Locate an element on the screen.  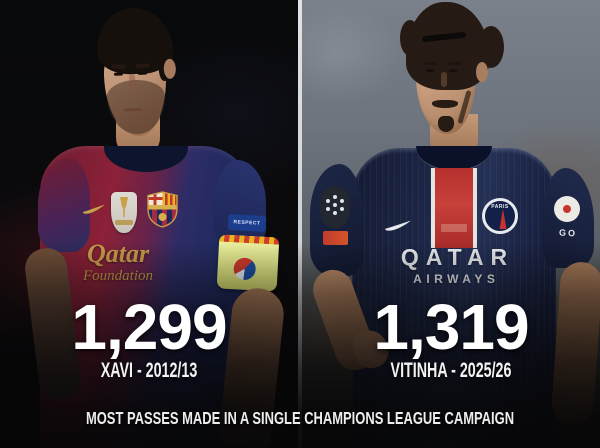
eiffel-tower-icon is located at coordinates (503, 219).